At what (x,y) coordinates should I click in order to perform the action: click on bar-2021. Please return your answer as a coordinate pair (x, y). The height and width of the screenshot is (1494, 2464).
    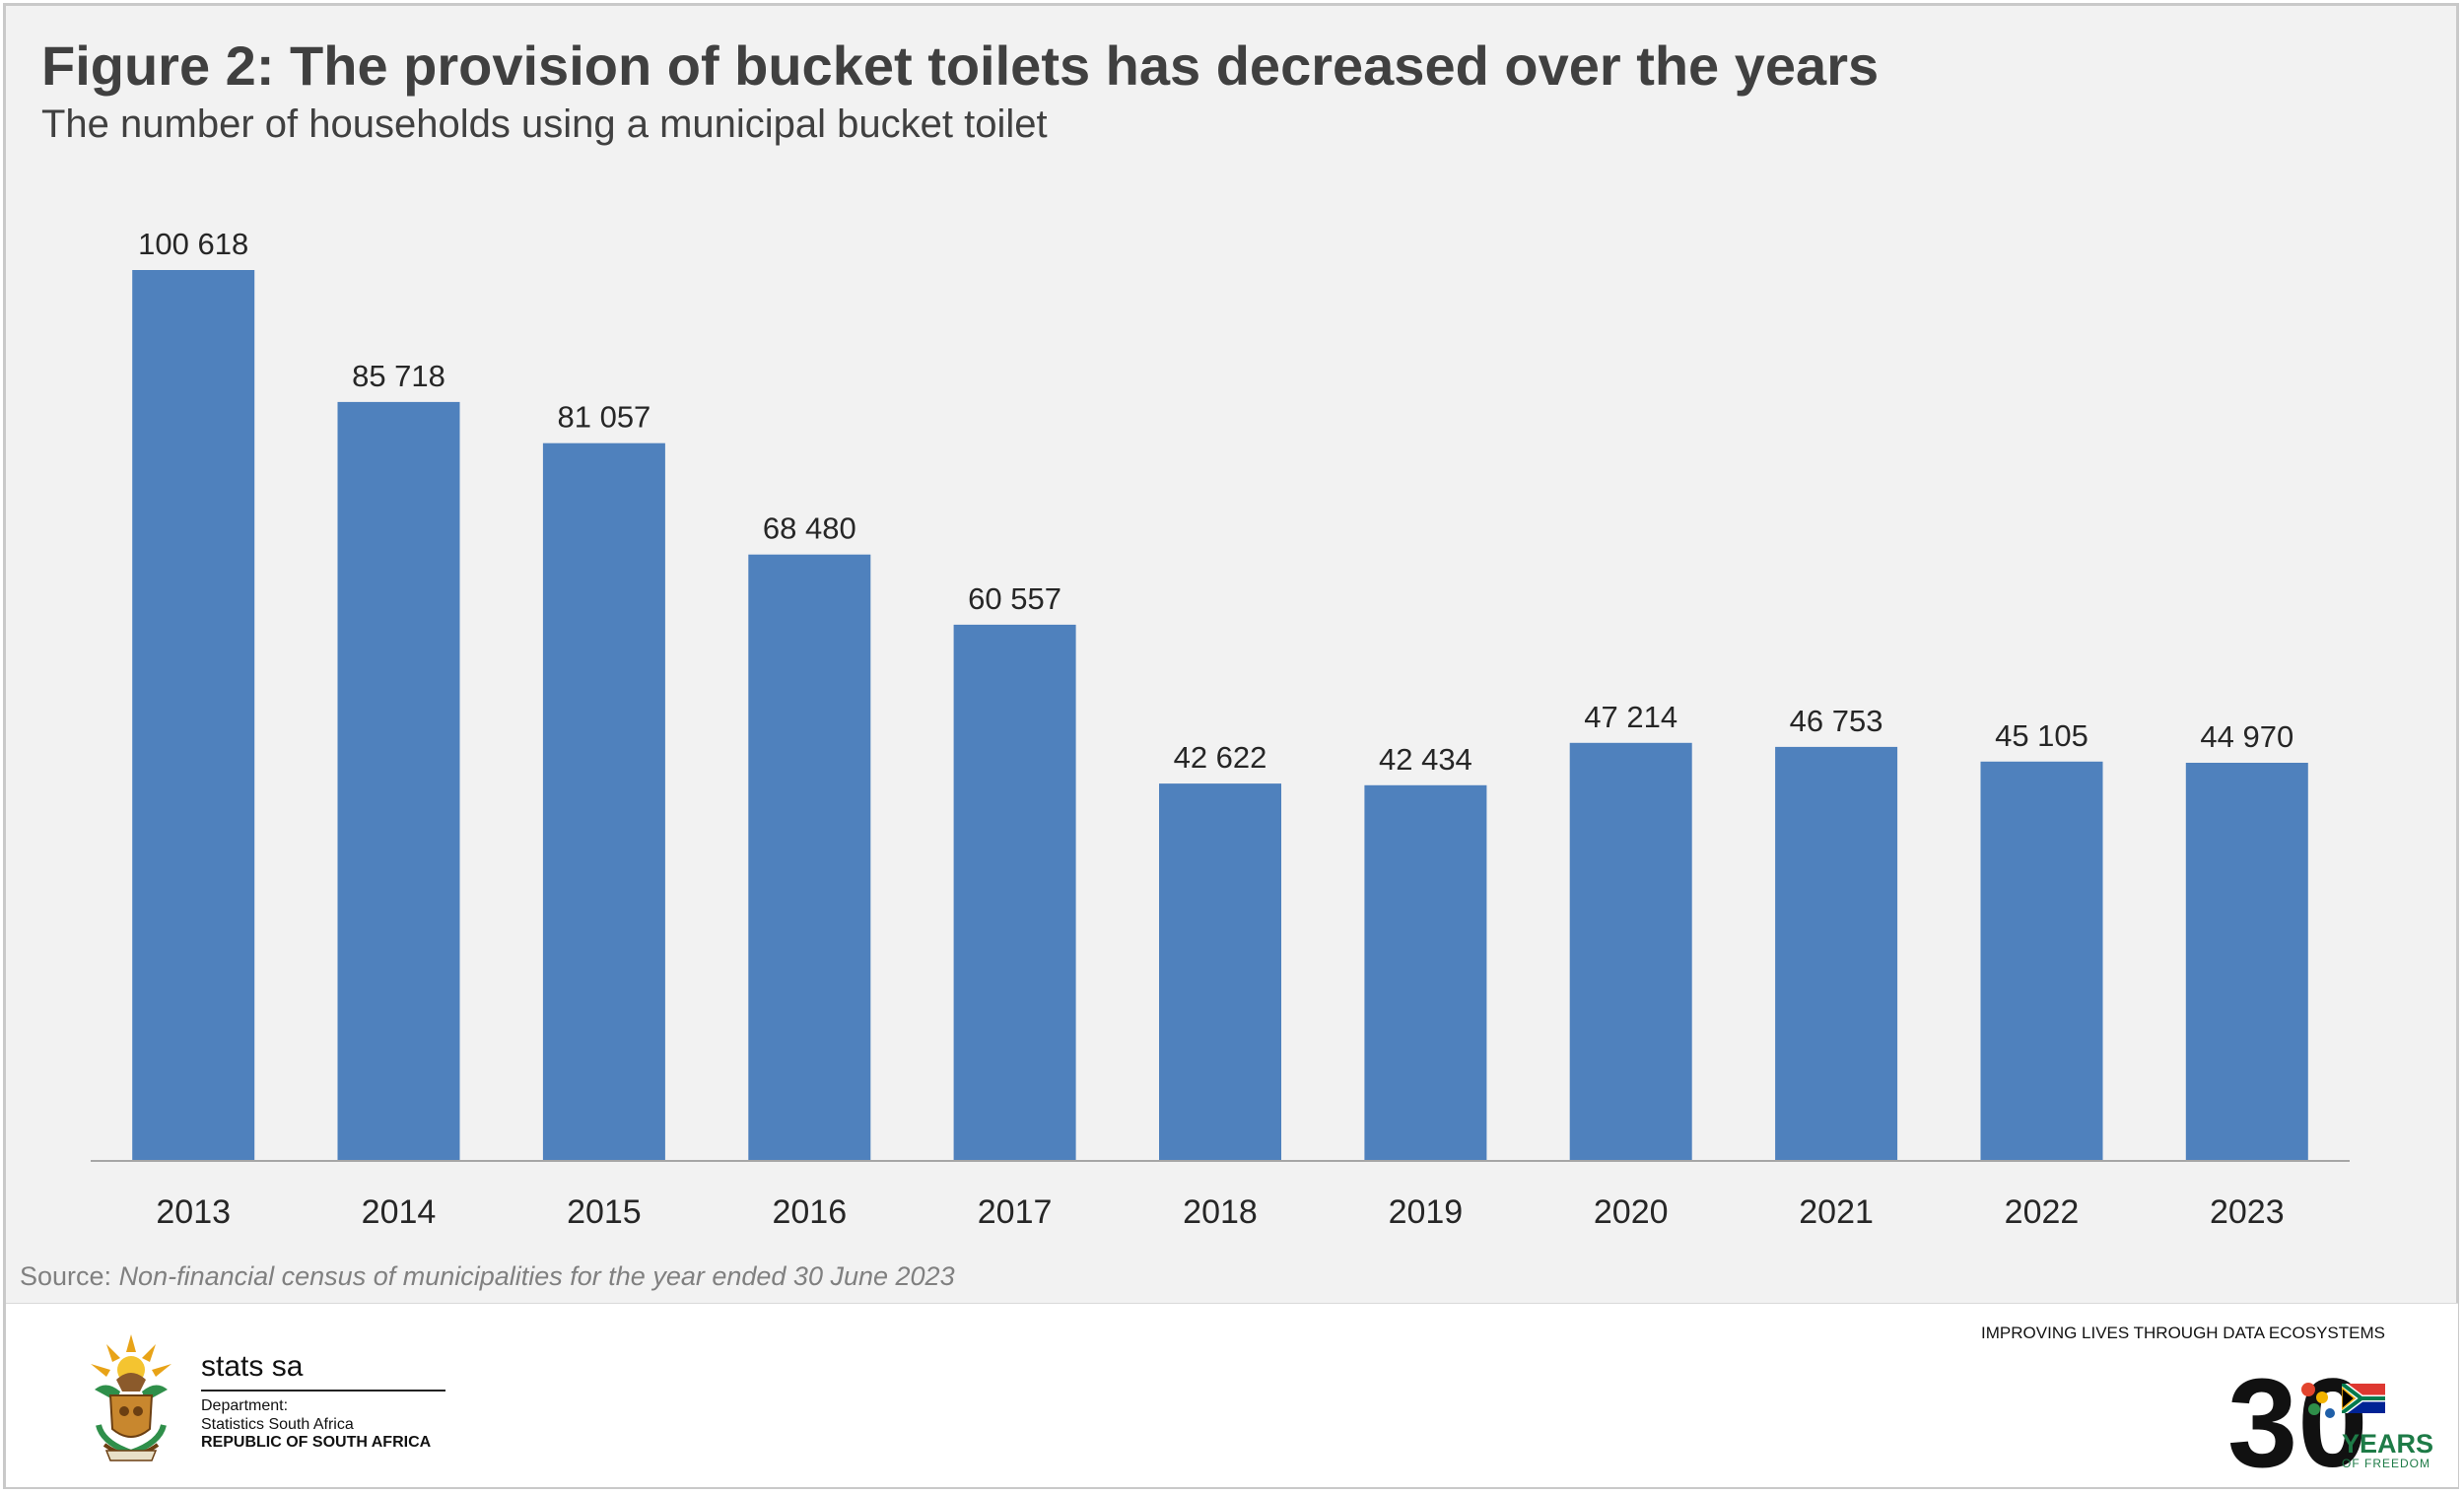
    Looking at the image, I should click on (1836, 953).